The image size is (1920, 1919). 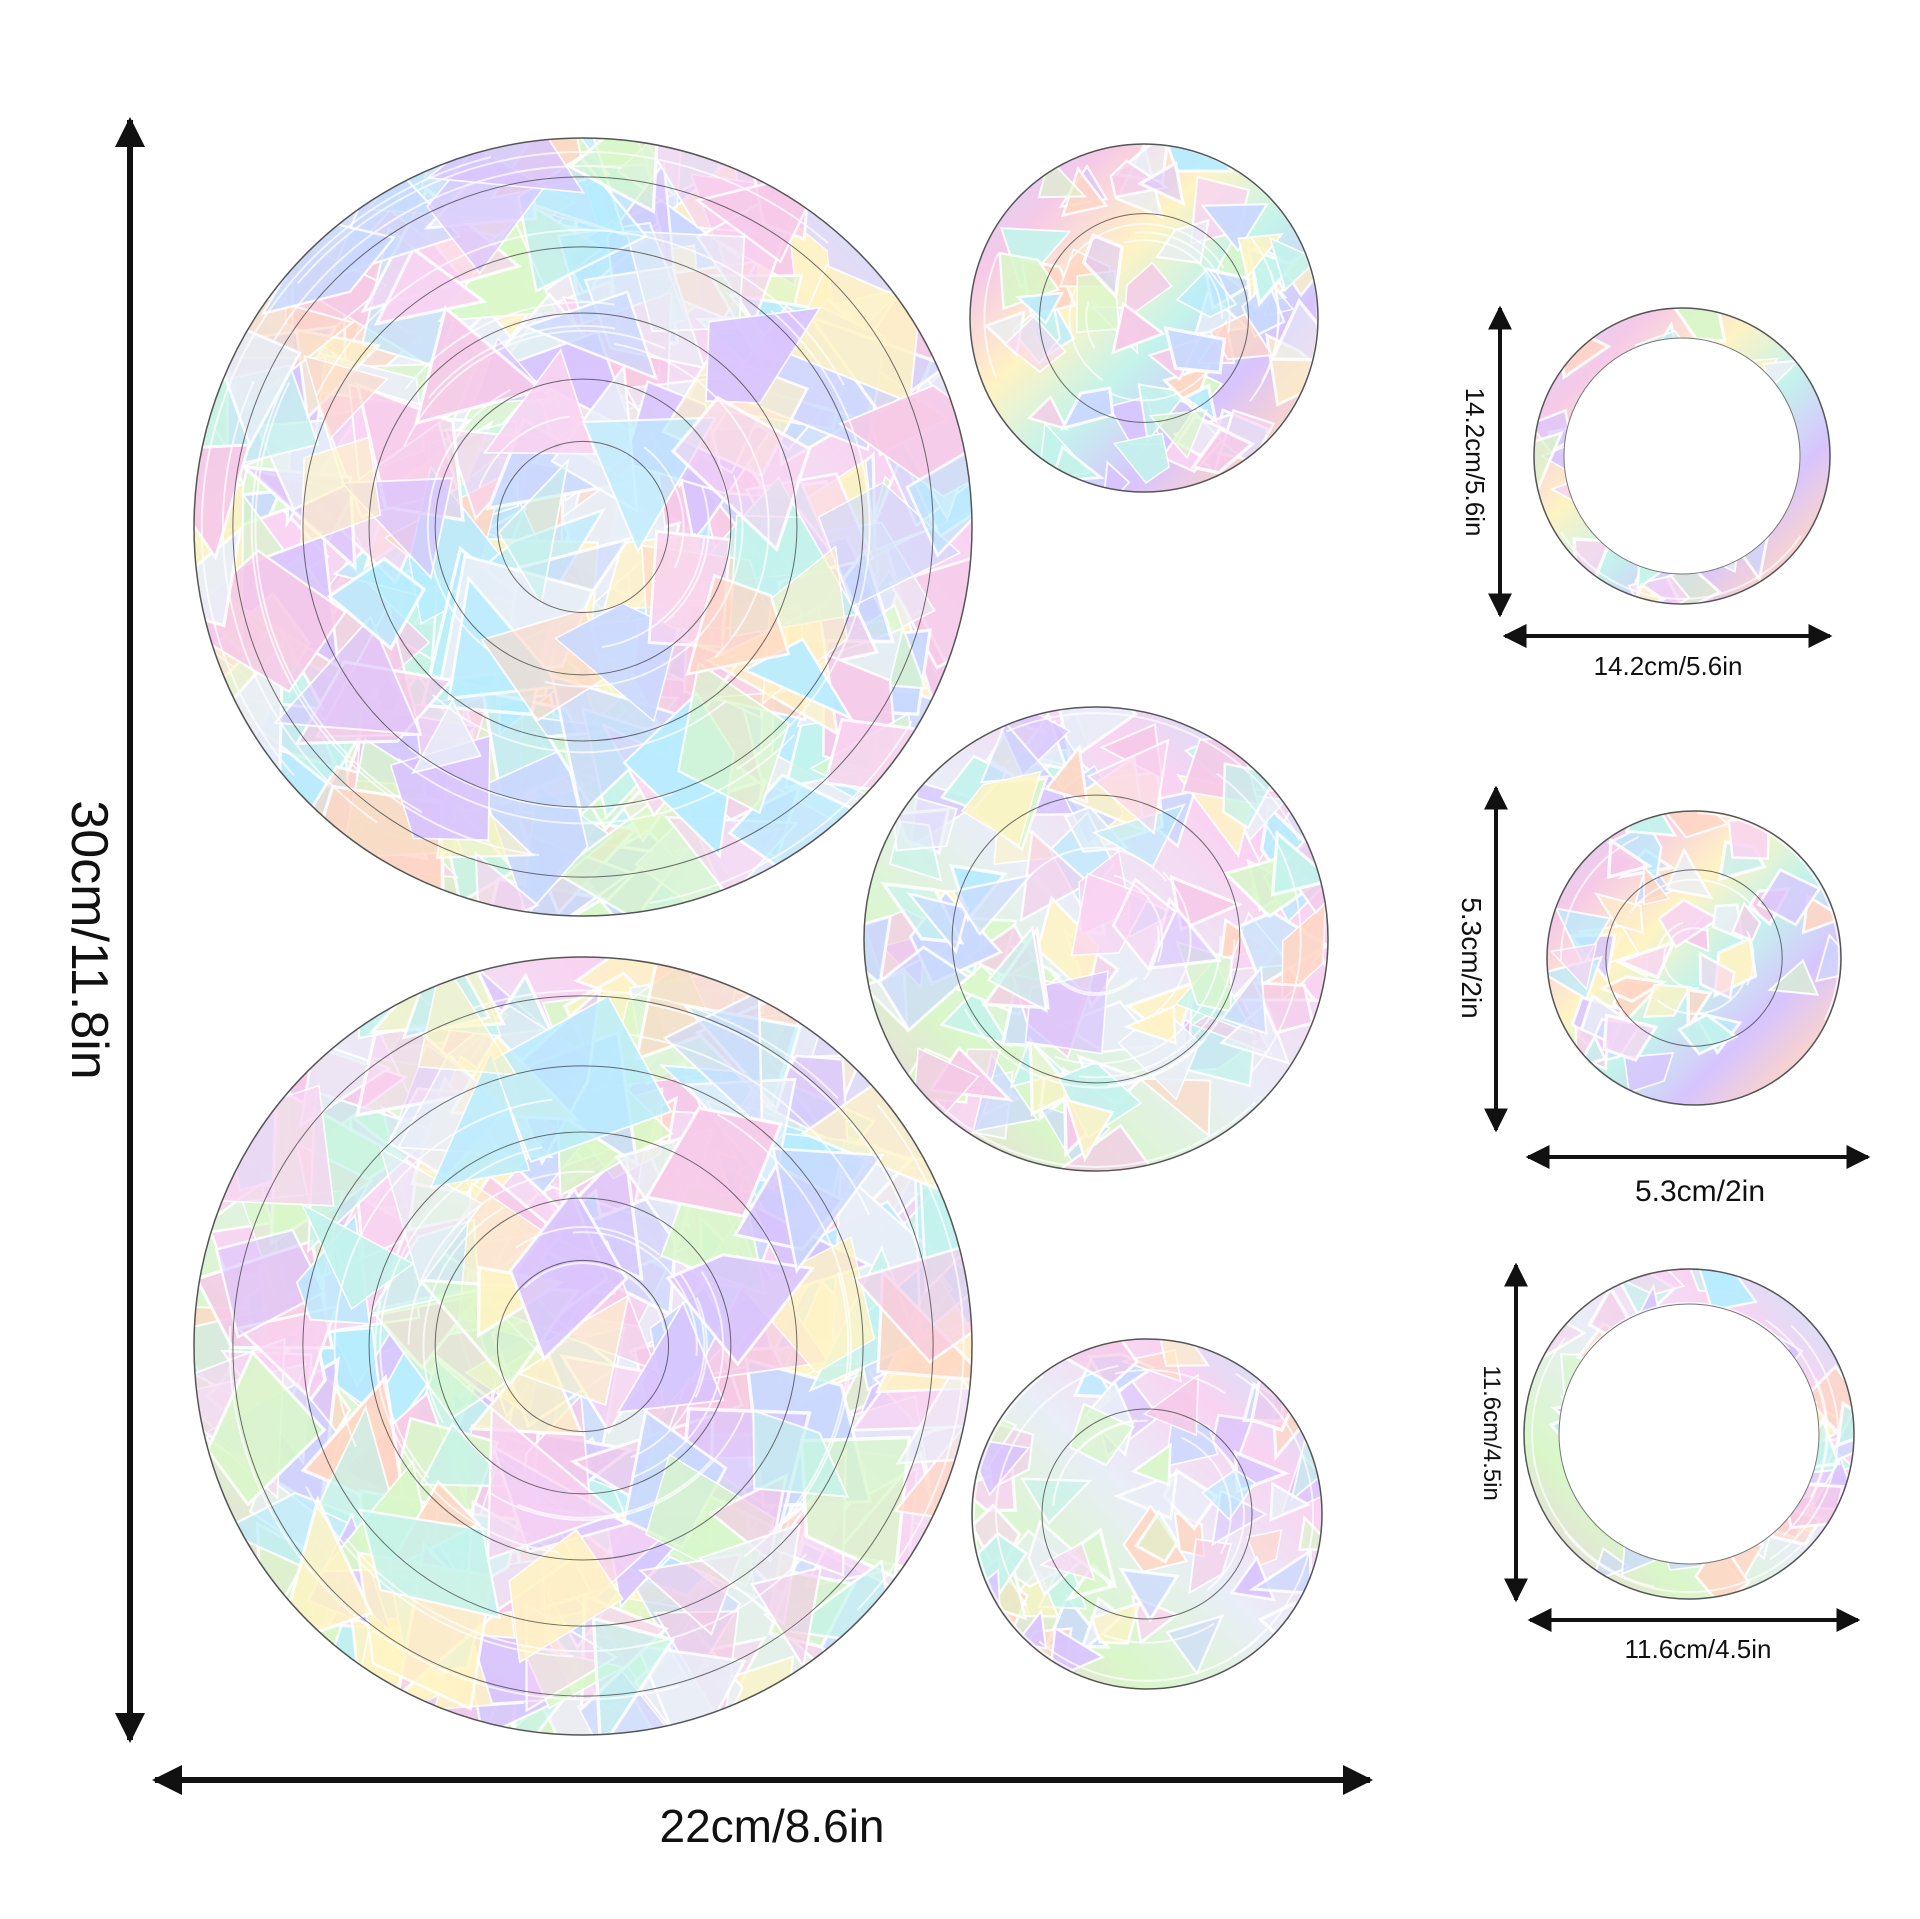 What do you see at coordinates (1147, 1514) in the screenshot?
I see `sheet-disc-bottom-small` at bounding box center [1147, 1514].